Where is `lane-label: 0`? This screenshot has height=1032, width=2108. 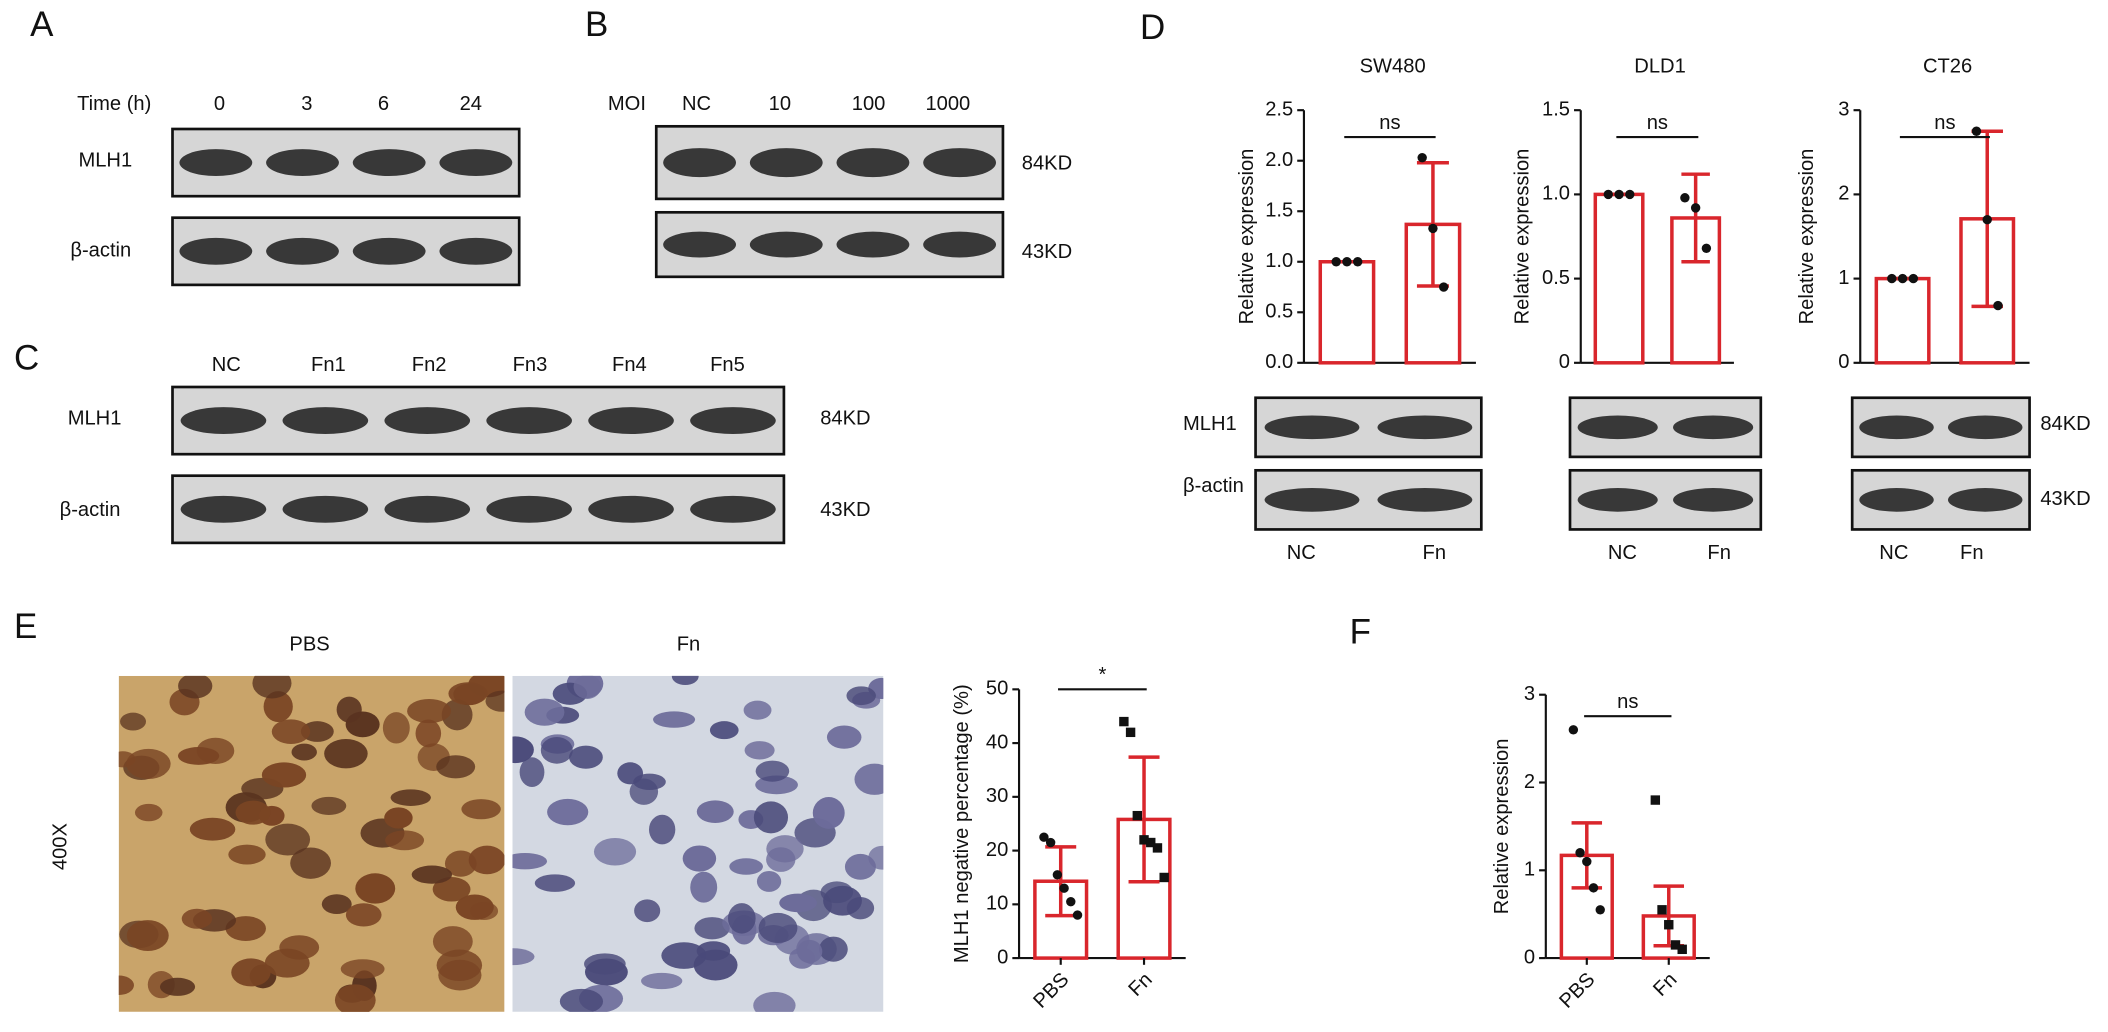 lane-label: 0 is located at coordinates (219, 104).